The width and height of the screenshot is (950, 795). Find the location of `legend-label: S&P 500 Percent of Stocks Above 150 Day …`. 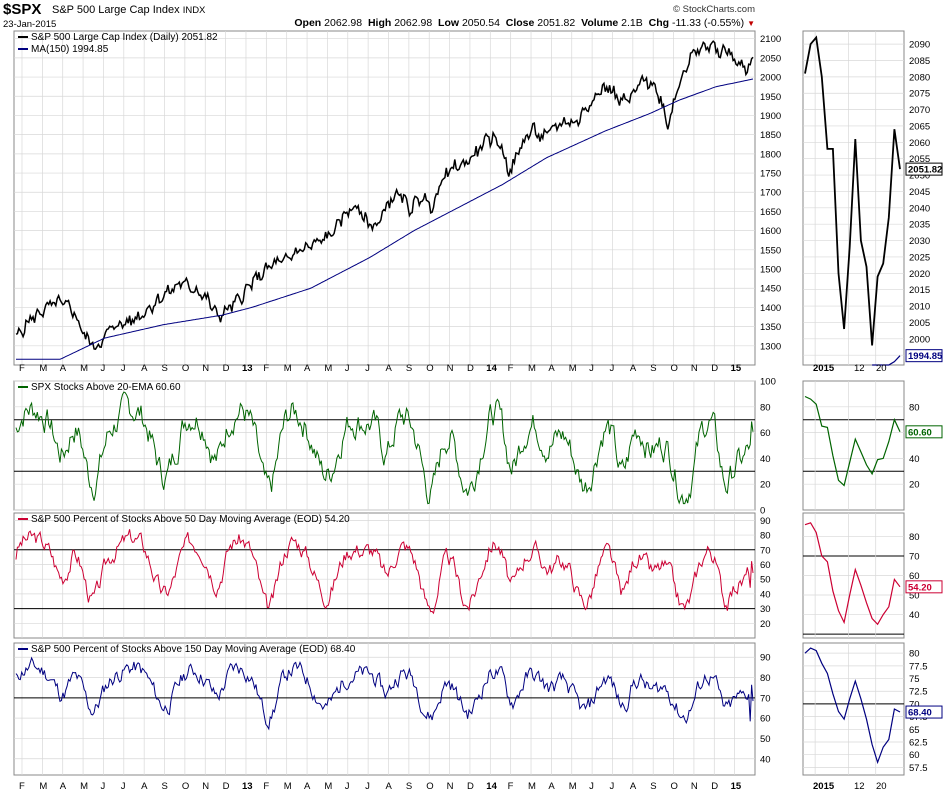

legend-label: S&P 500 Percent of Stocks Above 150 Day … is located at coordinates (193, 649).